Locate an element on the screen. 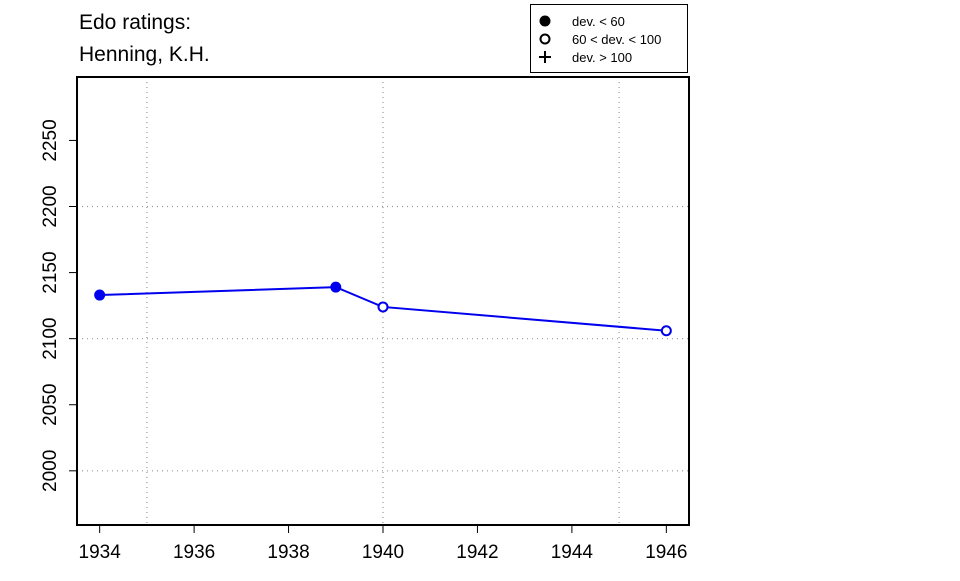  x-tick-label: 1938 is located at coordinates (288, 552).